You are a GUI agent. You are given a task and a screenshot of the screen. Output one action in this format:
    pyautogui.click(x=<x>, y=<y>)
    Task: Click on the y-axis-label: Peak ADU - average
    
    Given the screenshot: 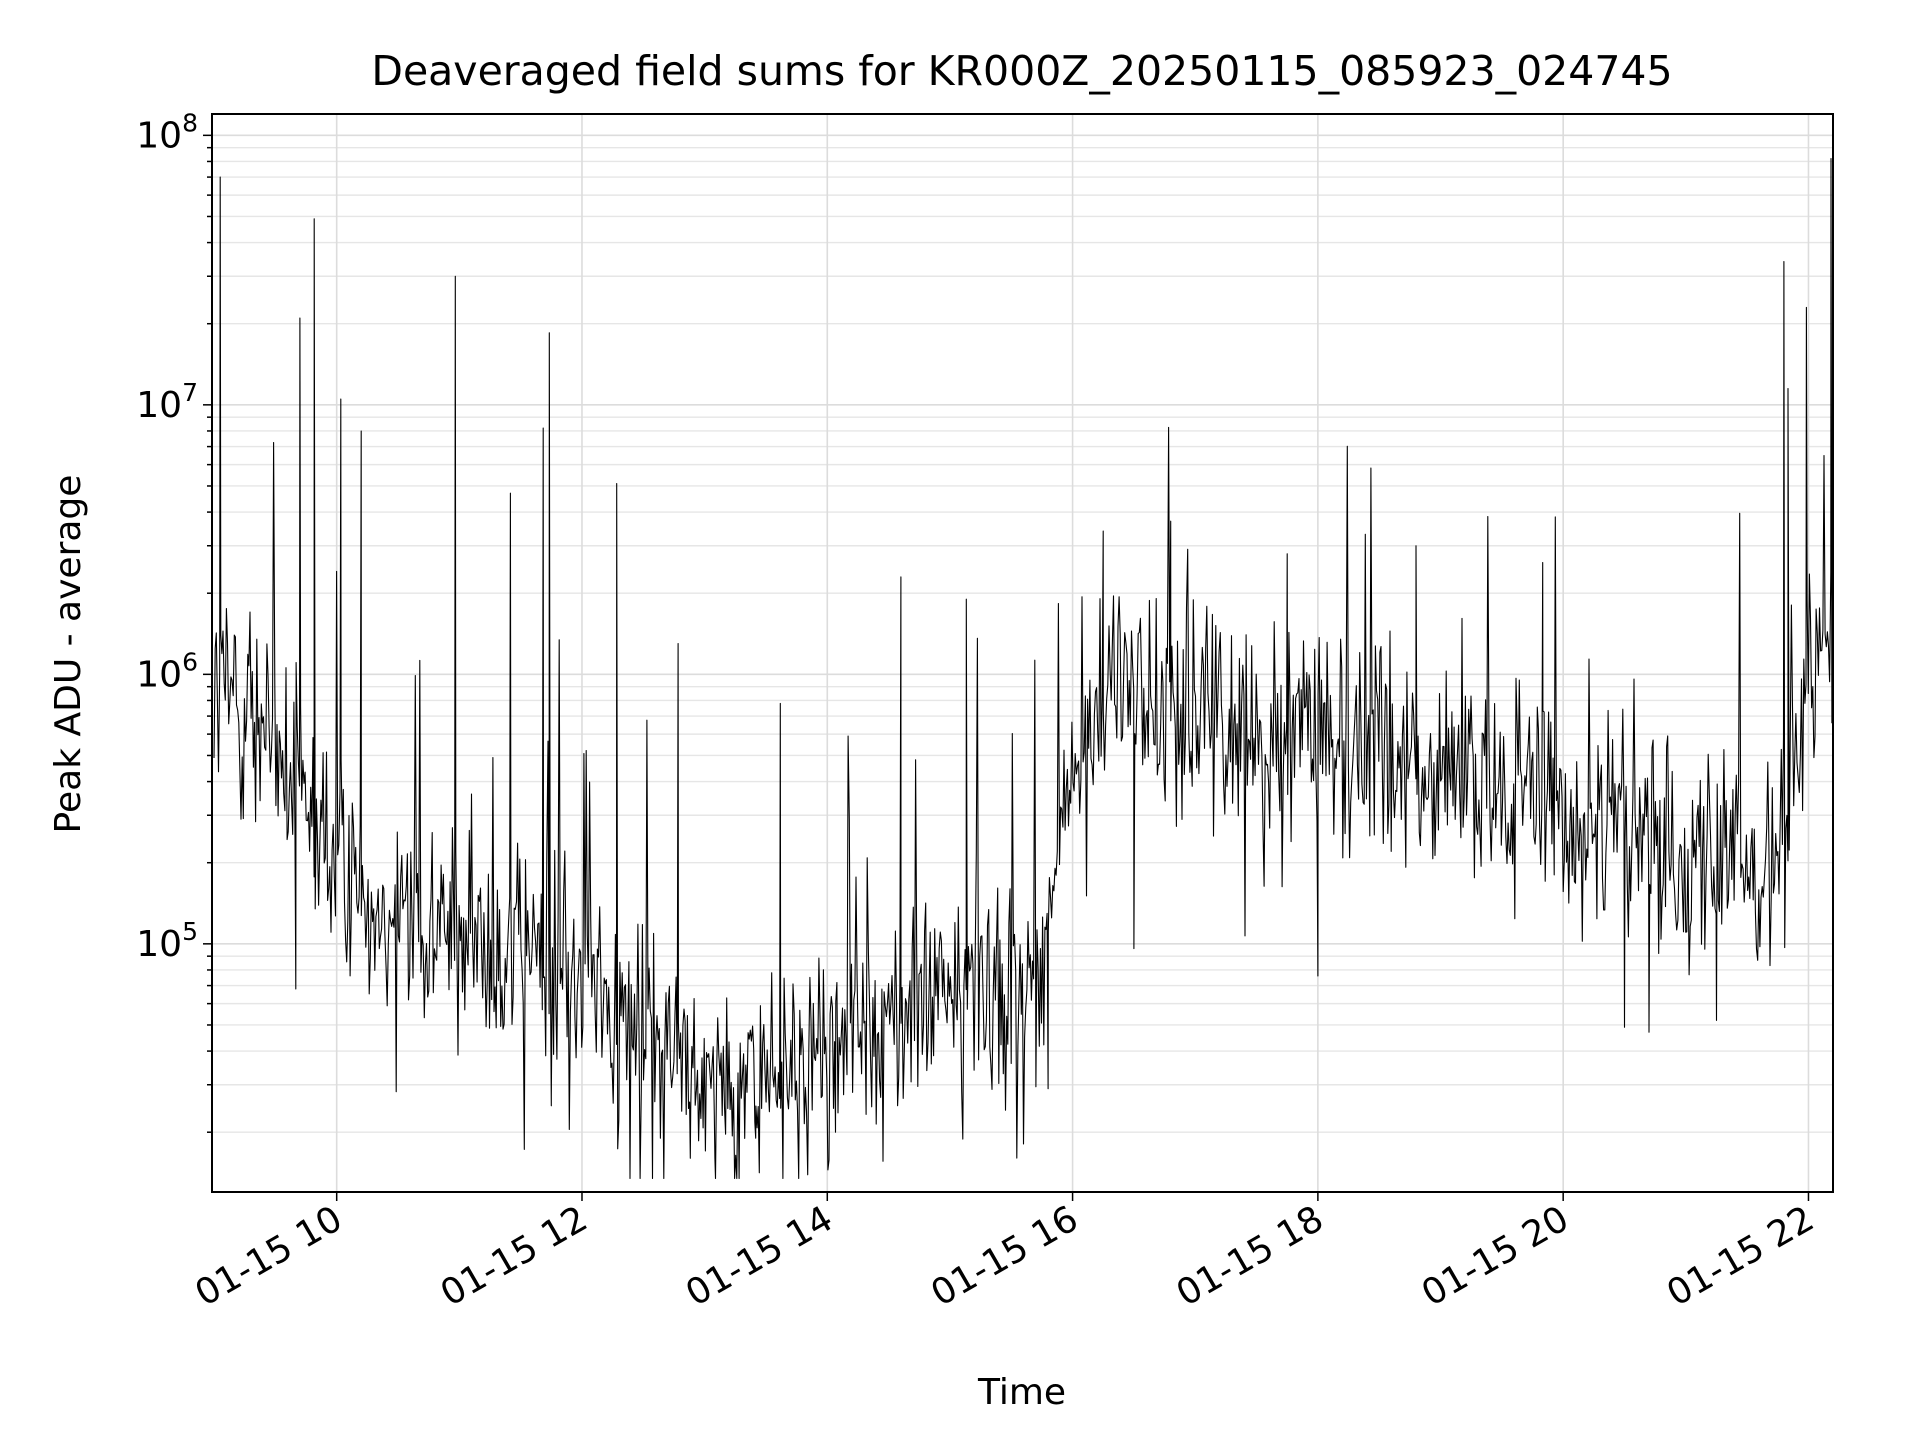 What is the action you would take?
    pyautogui.click(x=68, y=654)
    